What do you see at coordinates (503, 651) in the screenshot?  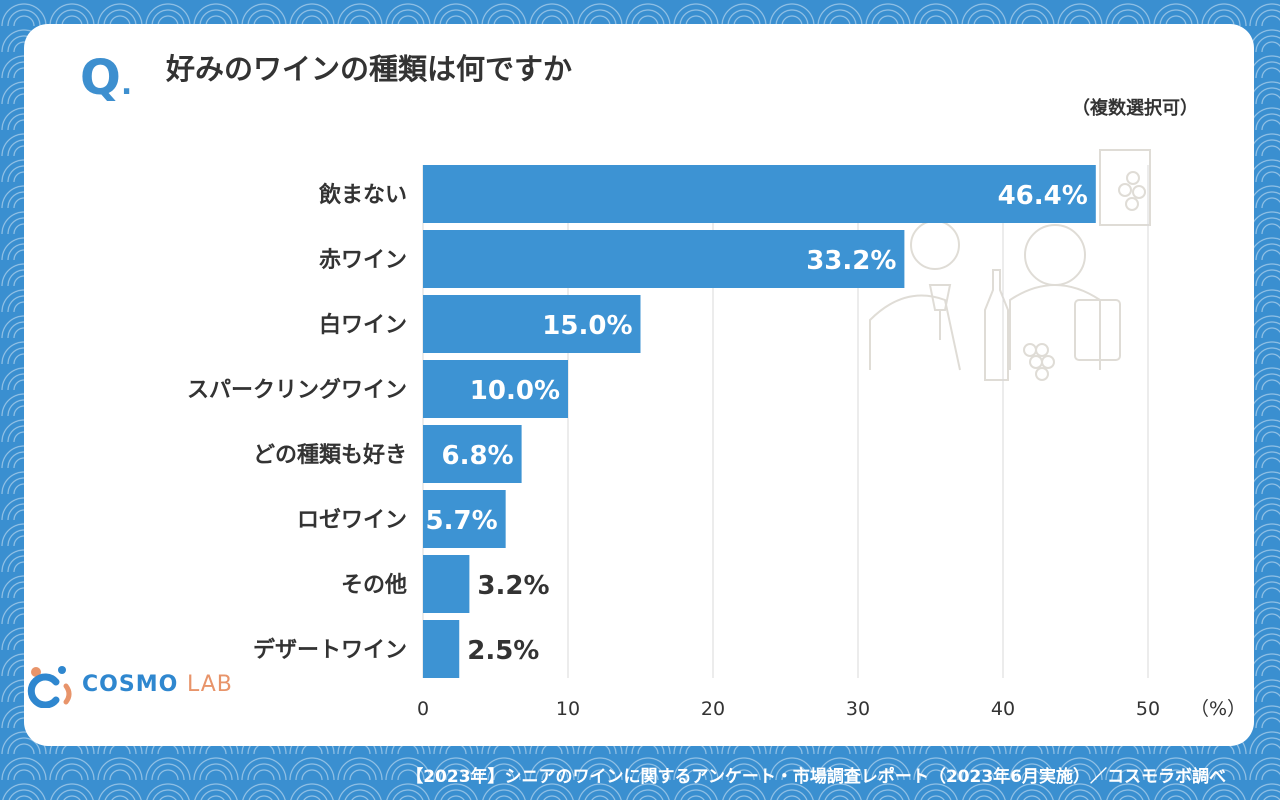 I see `value-label: 2.5%` at bounding box center [503, 651].